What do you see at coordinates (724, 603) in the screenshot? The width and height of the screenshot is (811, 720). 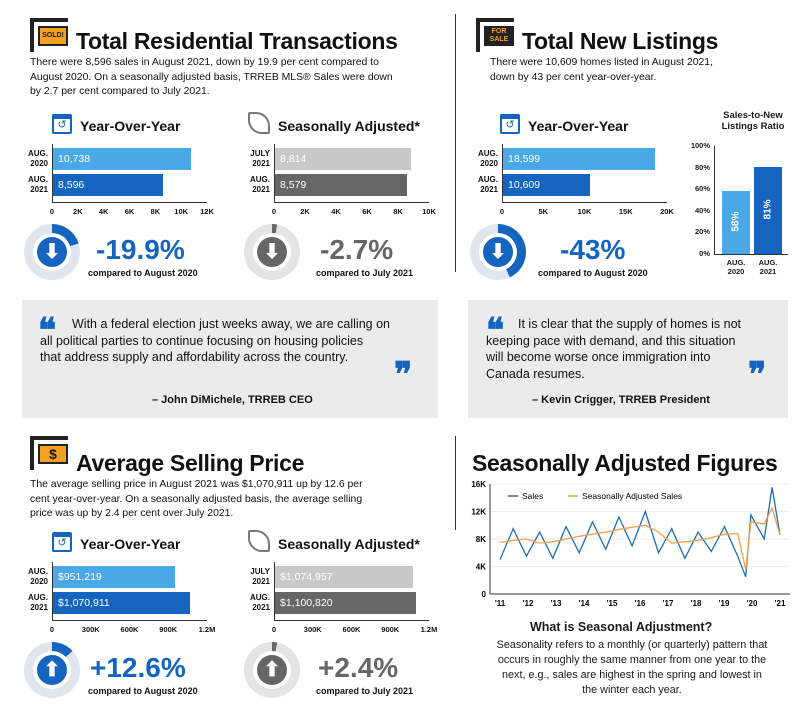 I see `x-tick-label: '19` at bounding box center [724, 603].